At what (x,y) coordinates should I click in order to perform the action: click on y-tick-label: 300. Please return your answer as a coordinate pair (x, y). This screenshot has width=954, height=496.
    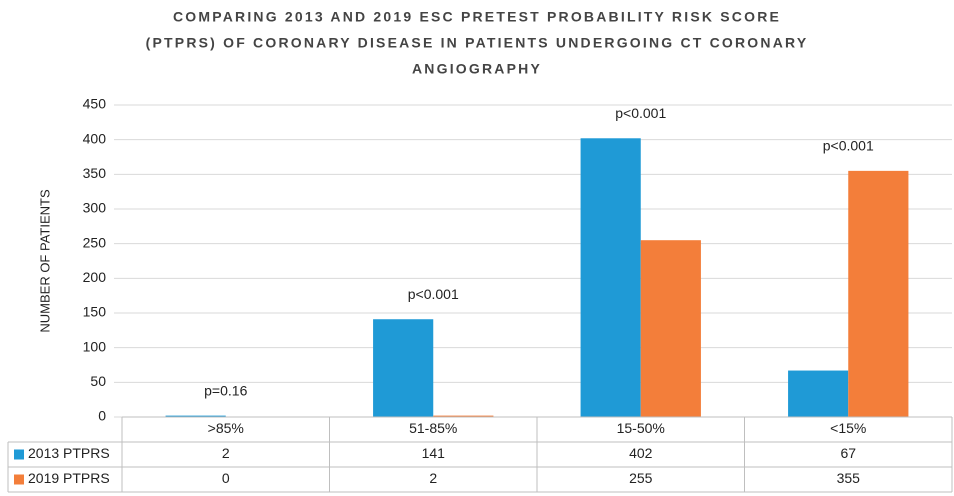
    Looking at the image, I should click on (95, 208).